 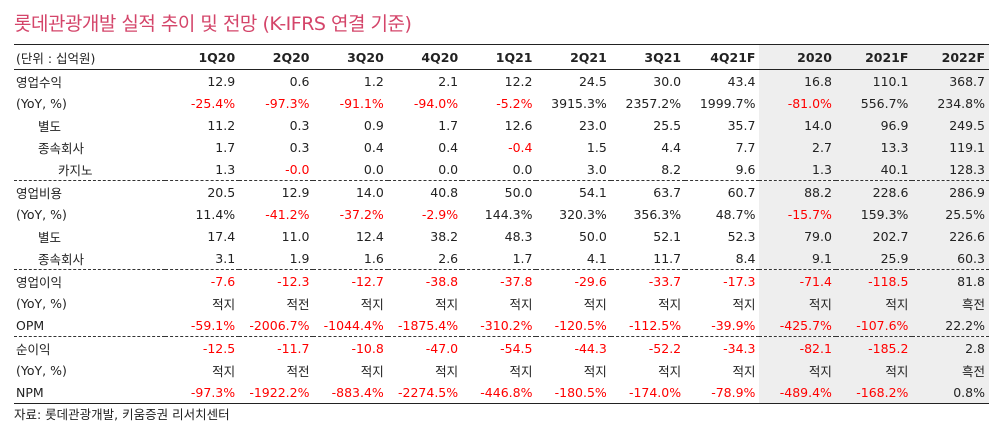 What do you see at coordinates (425, 57) in the screenshot?
I see `period-header: 4Q20` at bounding box center [425, 57].